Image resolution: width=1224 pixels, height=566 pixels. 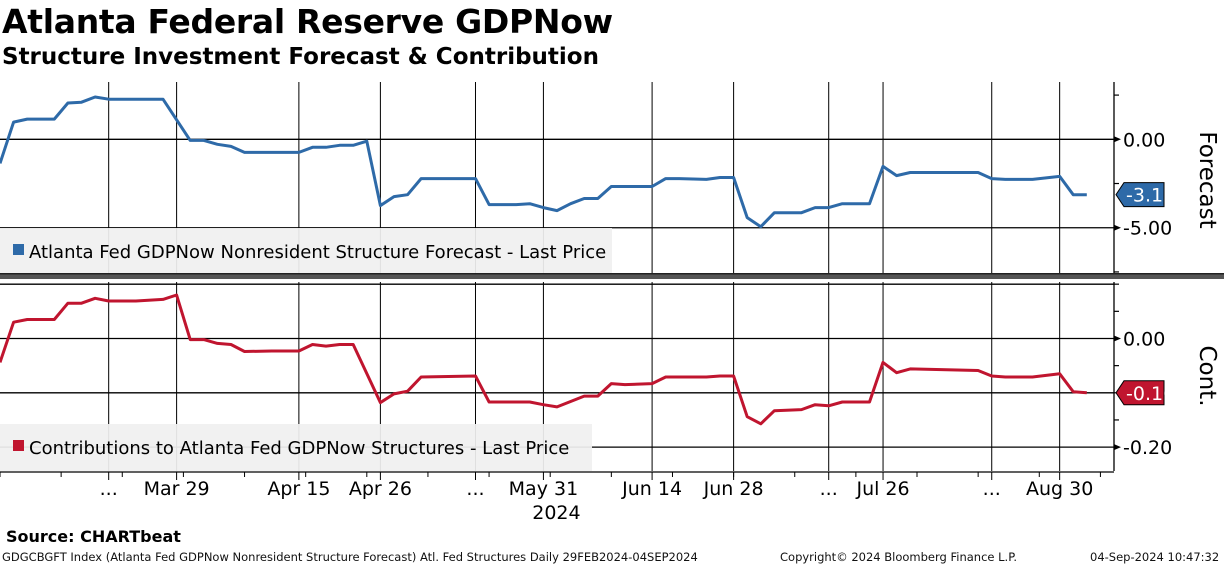 What do you see at coordinates (307, 21) in the screenshot?
I see `chart-title: Atlanta Federal Reserve GDPNow` at bounding box center [307, 21].